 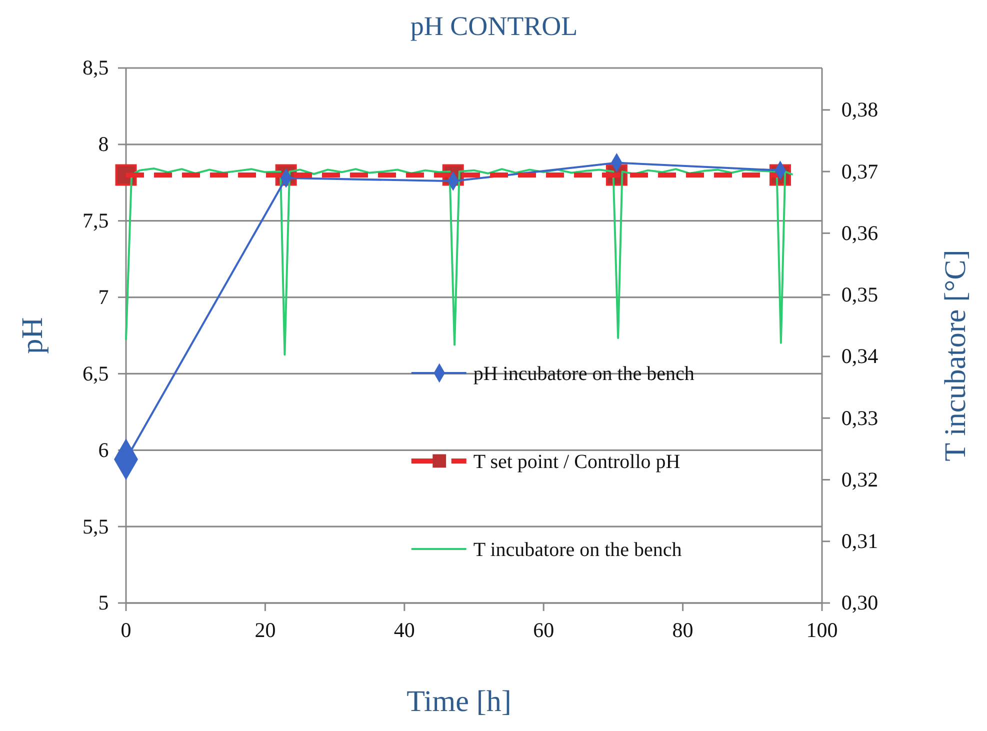 What do you see at coordinates (494, 26) in the screenshot?
I see `chart-title: pH CONTROL` at bounding box center [494, 26].